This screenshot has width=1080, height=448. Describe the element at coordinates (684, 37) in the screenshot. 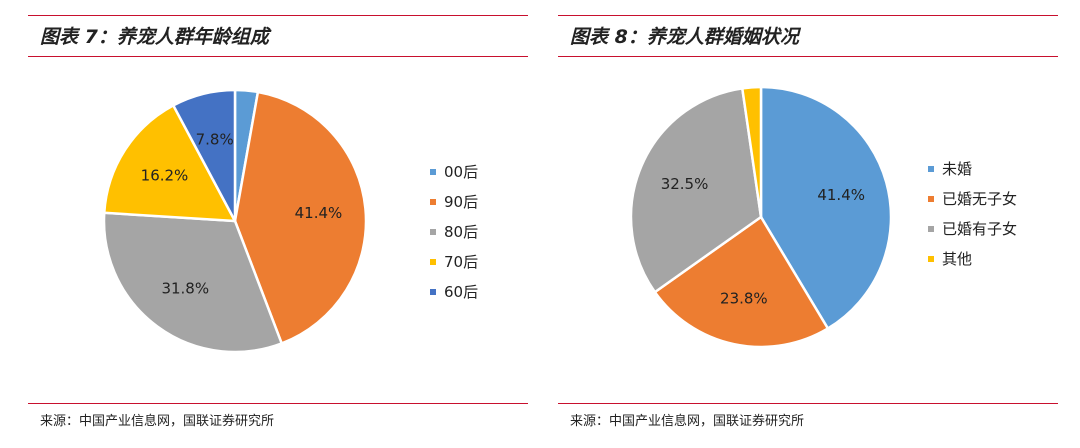

I see `chart-title: 图表 8：养宠人群婚姻状况` at that location.